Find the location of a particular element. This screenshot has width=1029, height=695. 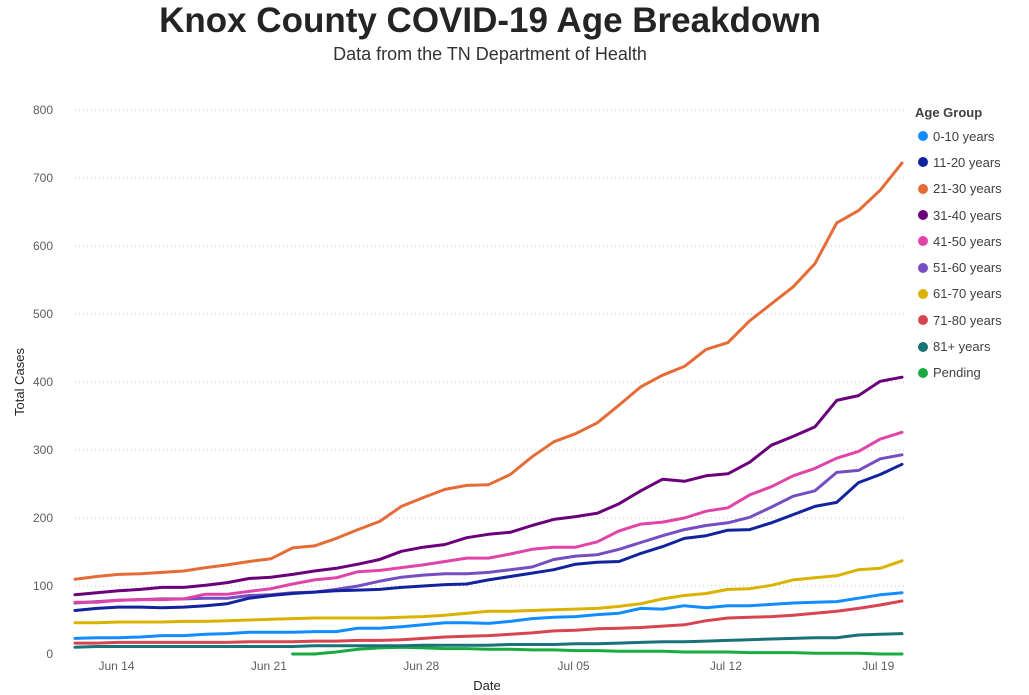

series-line-61-70-years is located at coordinates (488, 592).